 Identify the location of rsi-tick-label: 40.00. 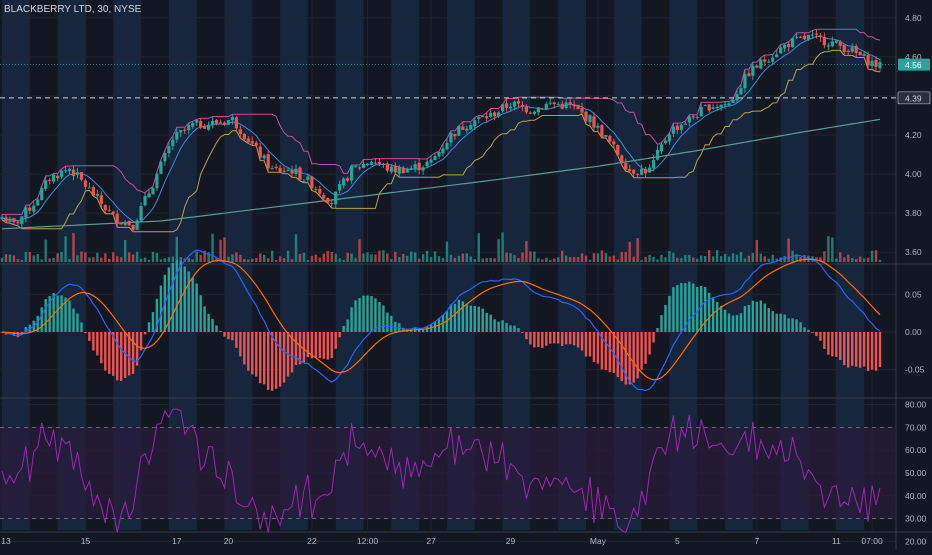
(916, 496).